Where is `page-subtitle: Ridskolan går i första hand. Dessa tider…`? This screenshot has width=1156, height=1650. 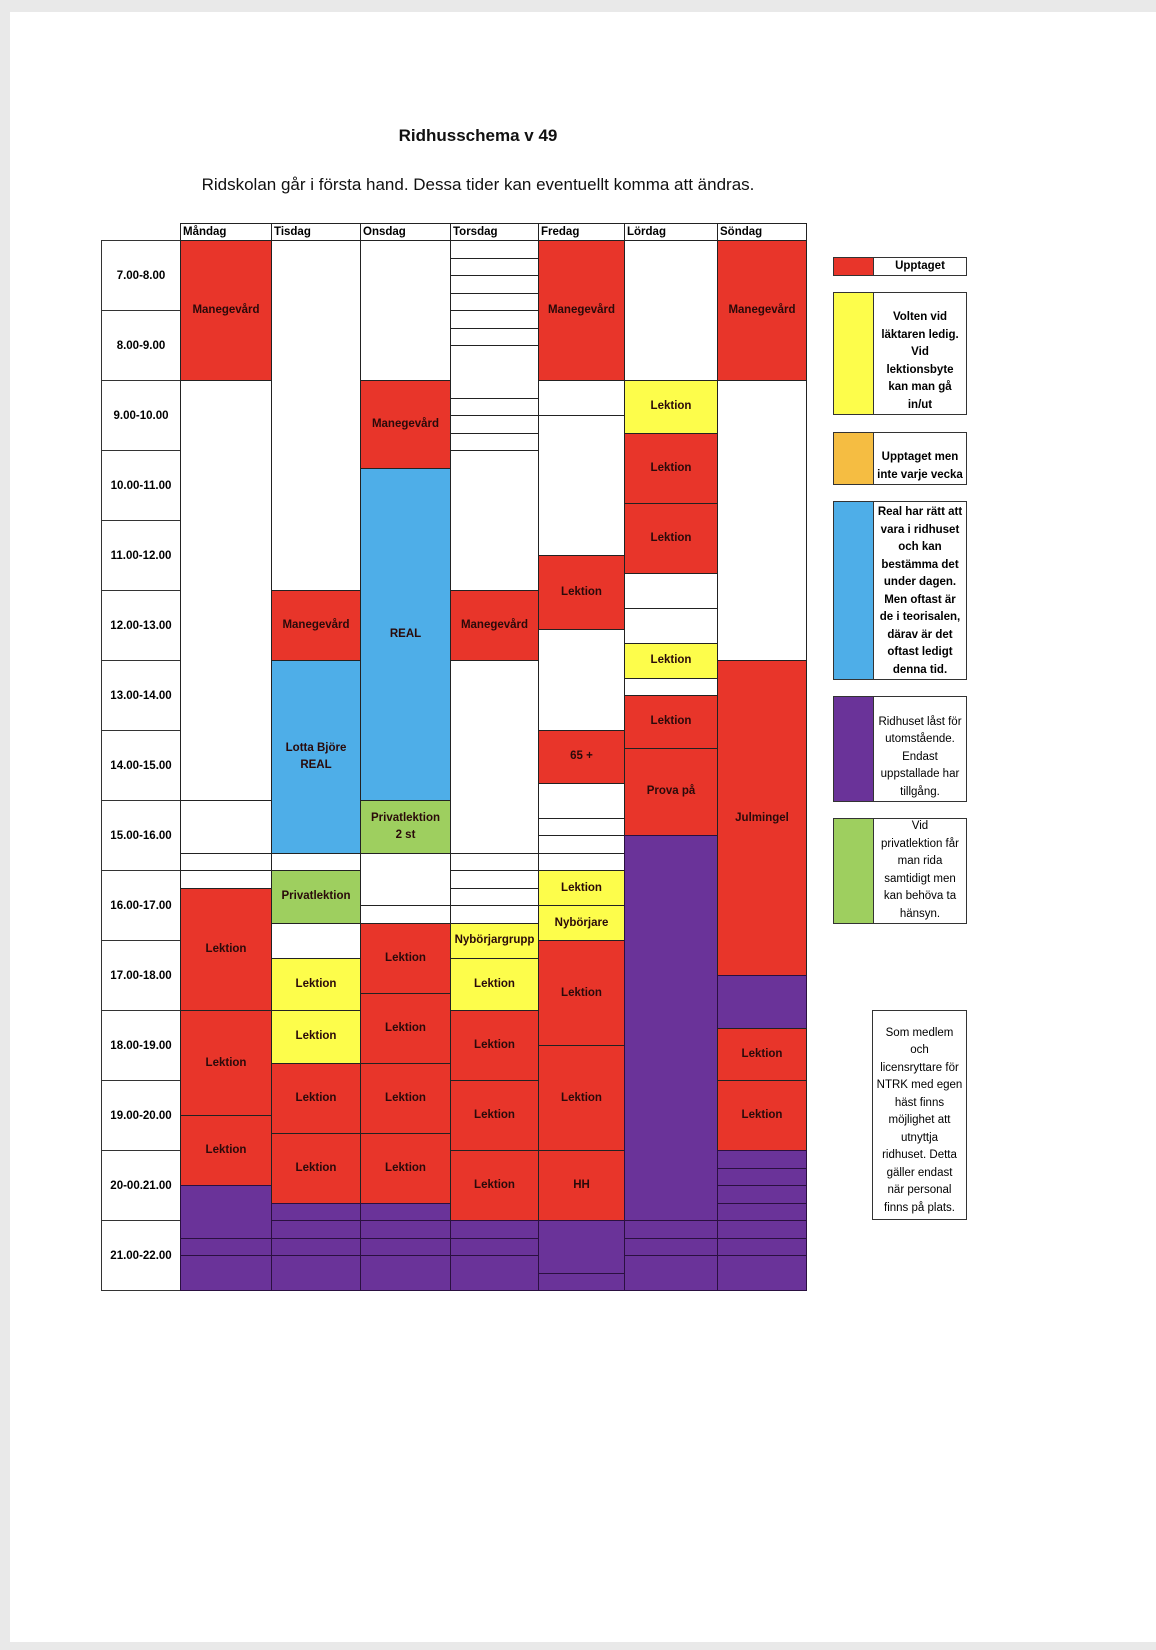
page-subtitle: Ridskolan går i första hand. Dessa tider… is located at coordinates (478, 184).